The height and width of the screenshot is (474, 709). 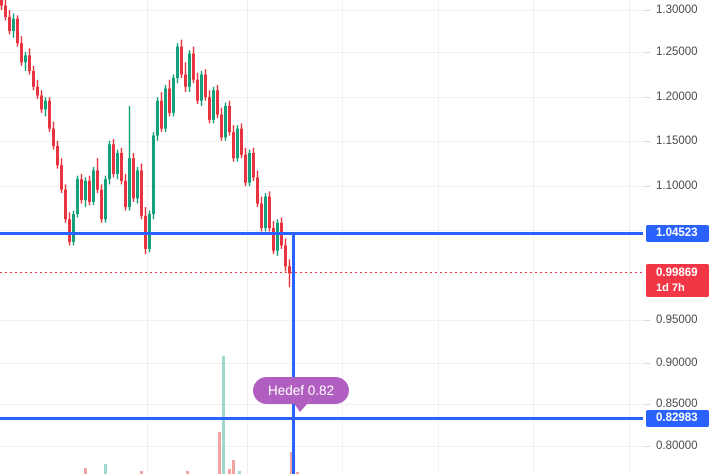 What do you see at coordinates (677, 320) in the screenshot?
I see `axis-tick-label: 0.95000` at bounding box center [677, 320].